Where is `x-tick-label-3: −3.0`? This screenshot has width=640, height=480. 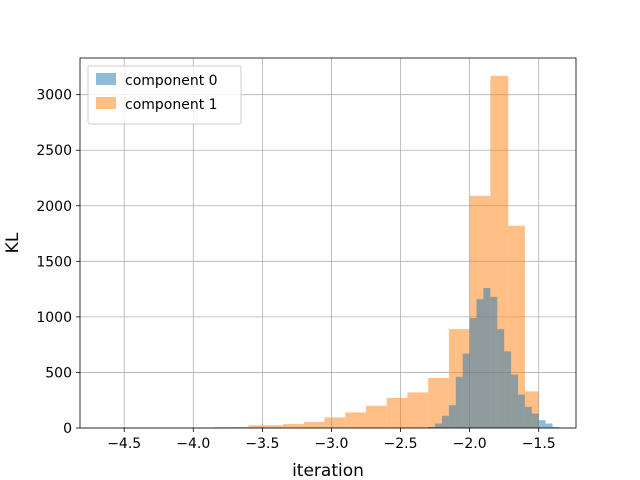
x-tick-label-3: −3.0 is located at coordinates (331, 444).